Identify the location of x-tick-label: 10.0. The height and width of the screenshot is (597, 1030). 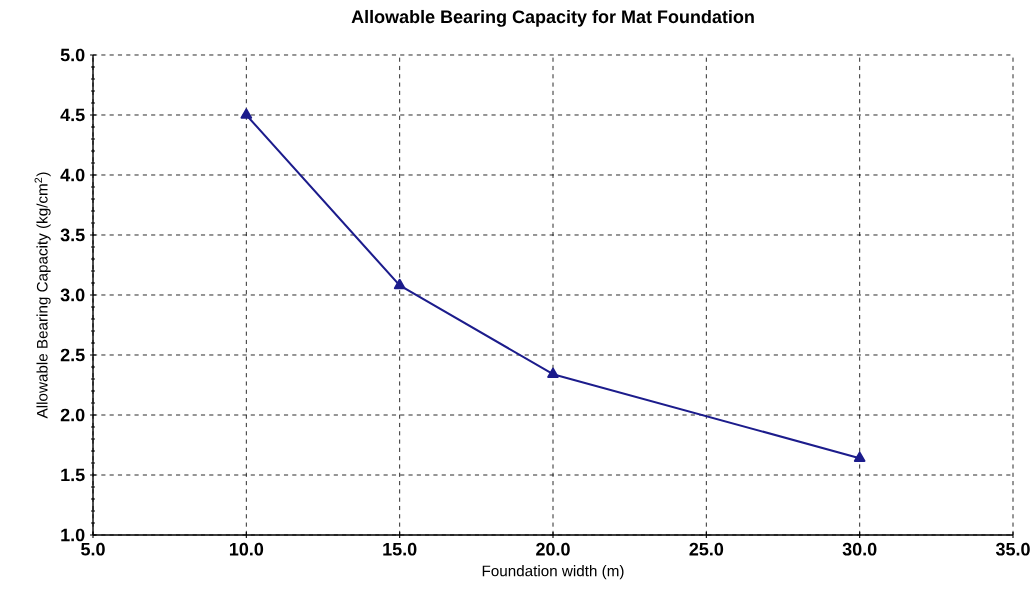
(246, 549).